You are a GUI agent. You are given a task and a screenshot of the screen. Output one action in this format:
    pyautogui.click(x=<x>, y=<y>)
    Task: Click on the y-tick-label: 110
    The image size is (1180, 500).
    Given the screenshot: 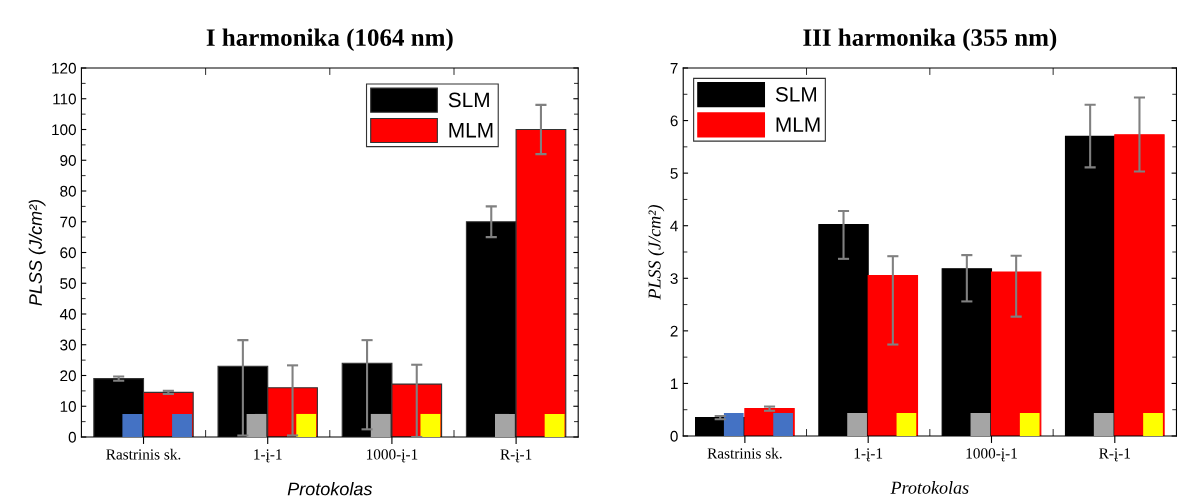 What is the action you would take?
    pyautogui.click(x=64, y=99)
    